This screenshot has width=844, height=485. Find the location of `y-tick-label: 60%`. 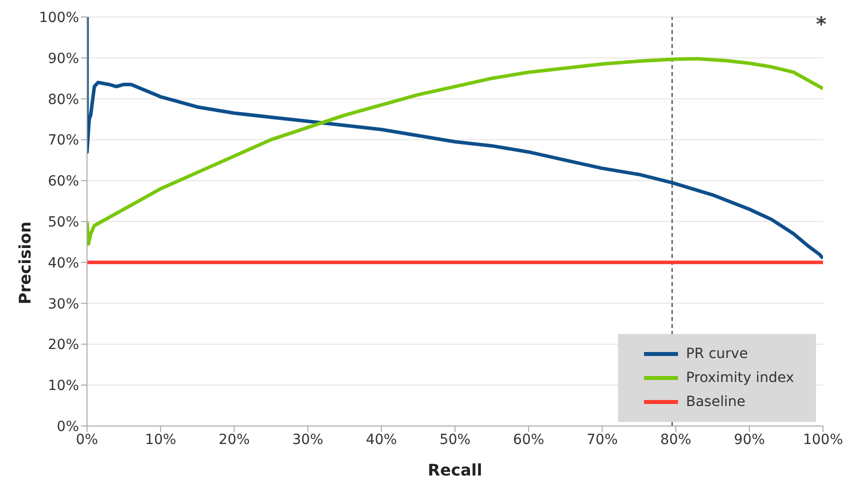

y-tick-label: 60% is located at coordinates (63, 182).